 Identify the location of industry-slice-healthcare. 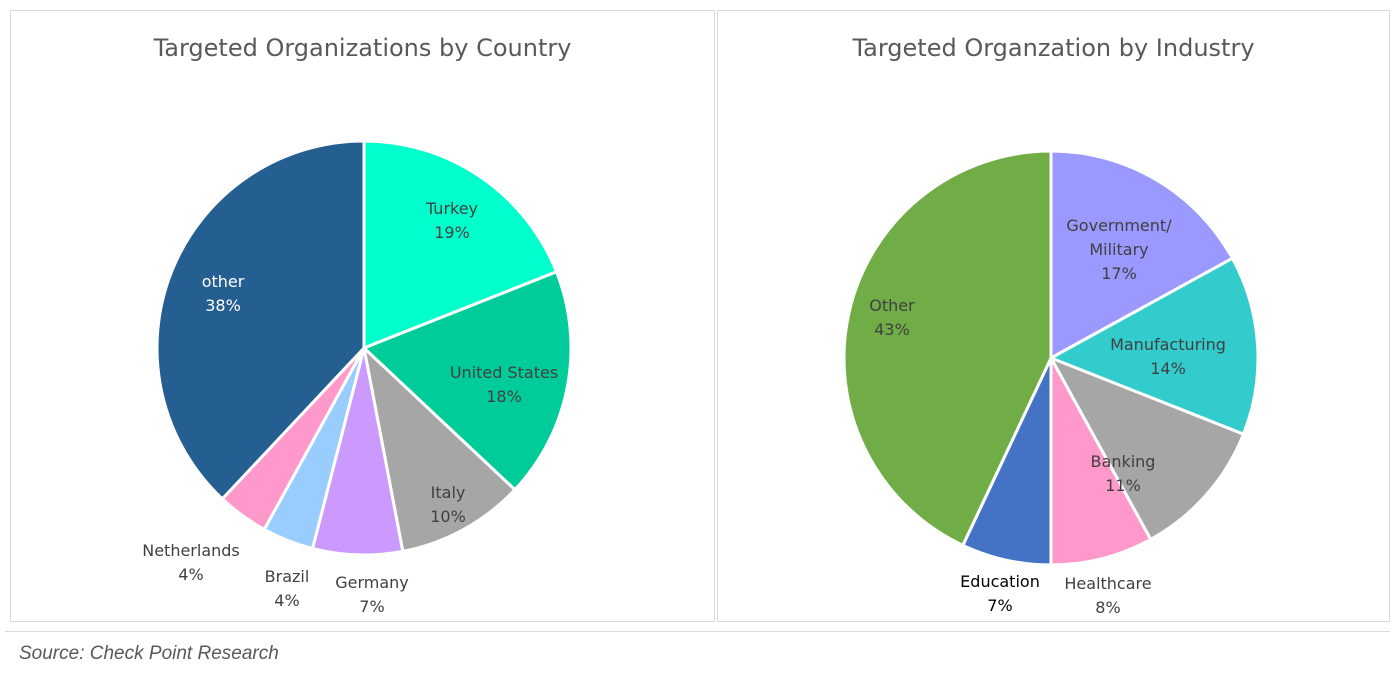
(1101, 461).